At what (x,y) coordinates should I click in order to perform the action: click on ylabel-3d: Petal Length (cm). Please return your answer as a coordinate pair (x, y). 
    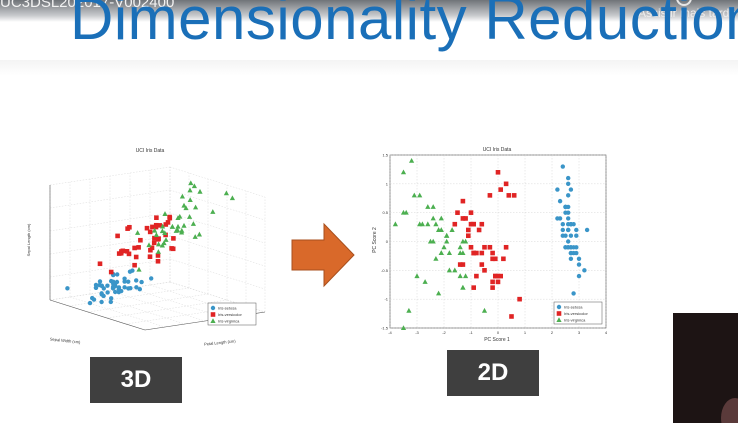
    Looking at the image, I should click on (220, 342).